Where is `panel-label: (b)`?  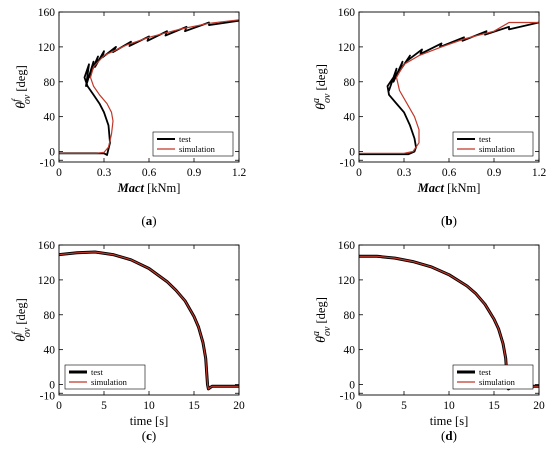 panel-label: (b) is located at coordinates (449, 220).